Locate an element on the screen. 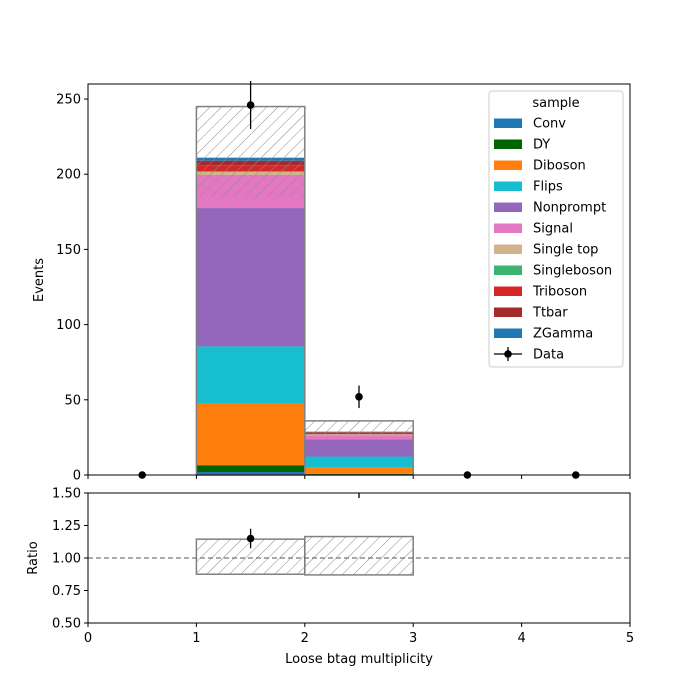  ratio-y-tick-label: 1.50 is located at coordinates (66, 494).